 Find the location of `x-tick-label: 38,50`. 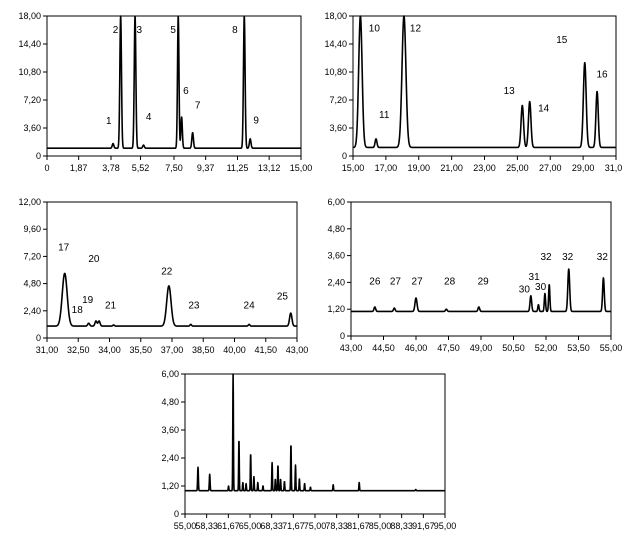

x-tick-label: 38,50 is located at coordinates (203, 350).